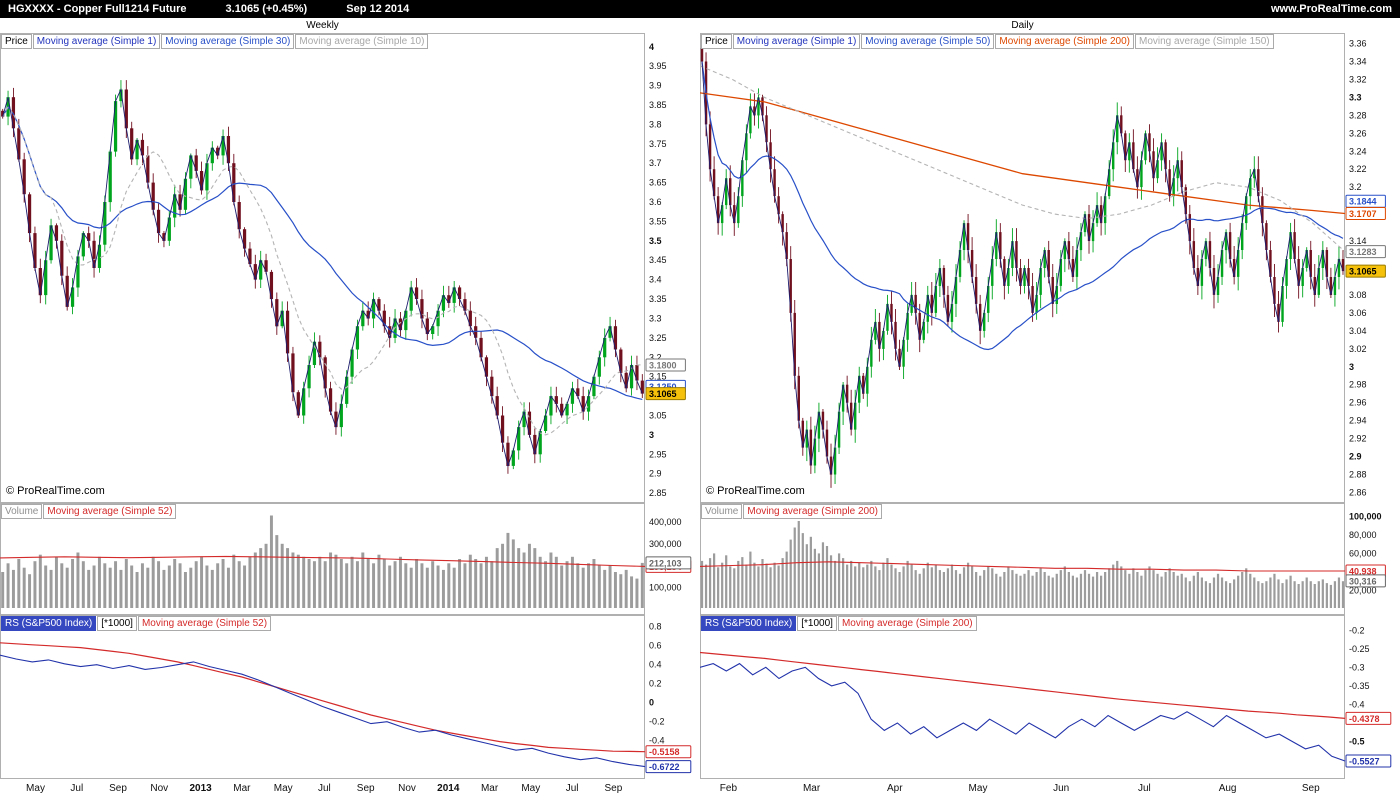 This screenshot has height=800, width=1400. Describe the element at coordinates (1358, 151) in the screenshot. I see `svg-text: 3.24` at that location.